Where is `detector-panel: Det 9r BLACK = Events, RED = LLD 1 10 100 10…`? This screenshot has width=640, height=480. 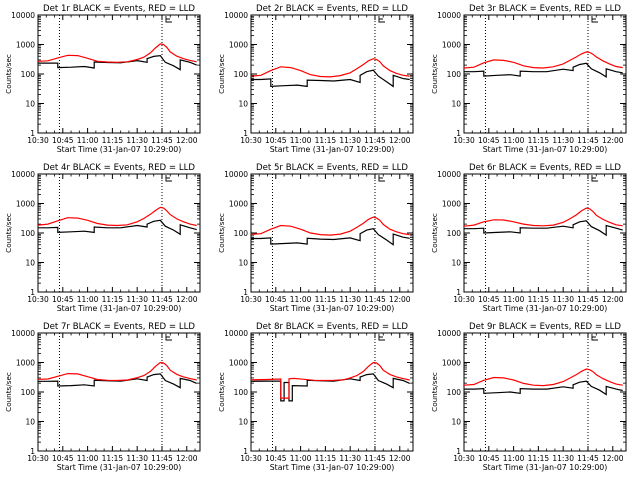
detector-panel: Det 9r BLACK = Events, RED = LLD 1 10 100 10… is located at coordinates (528, 397).